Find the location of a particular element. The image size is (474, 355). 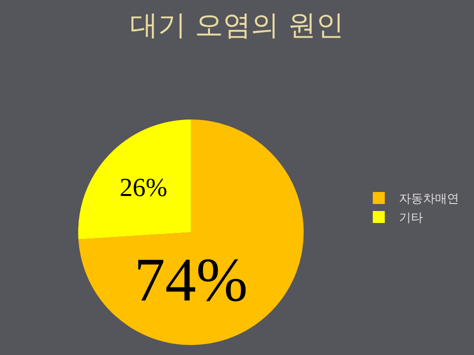

data-label: 74% is located at coordinates (191, 280).